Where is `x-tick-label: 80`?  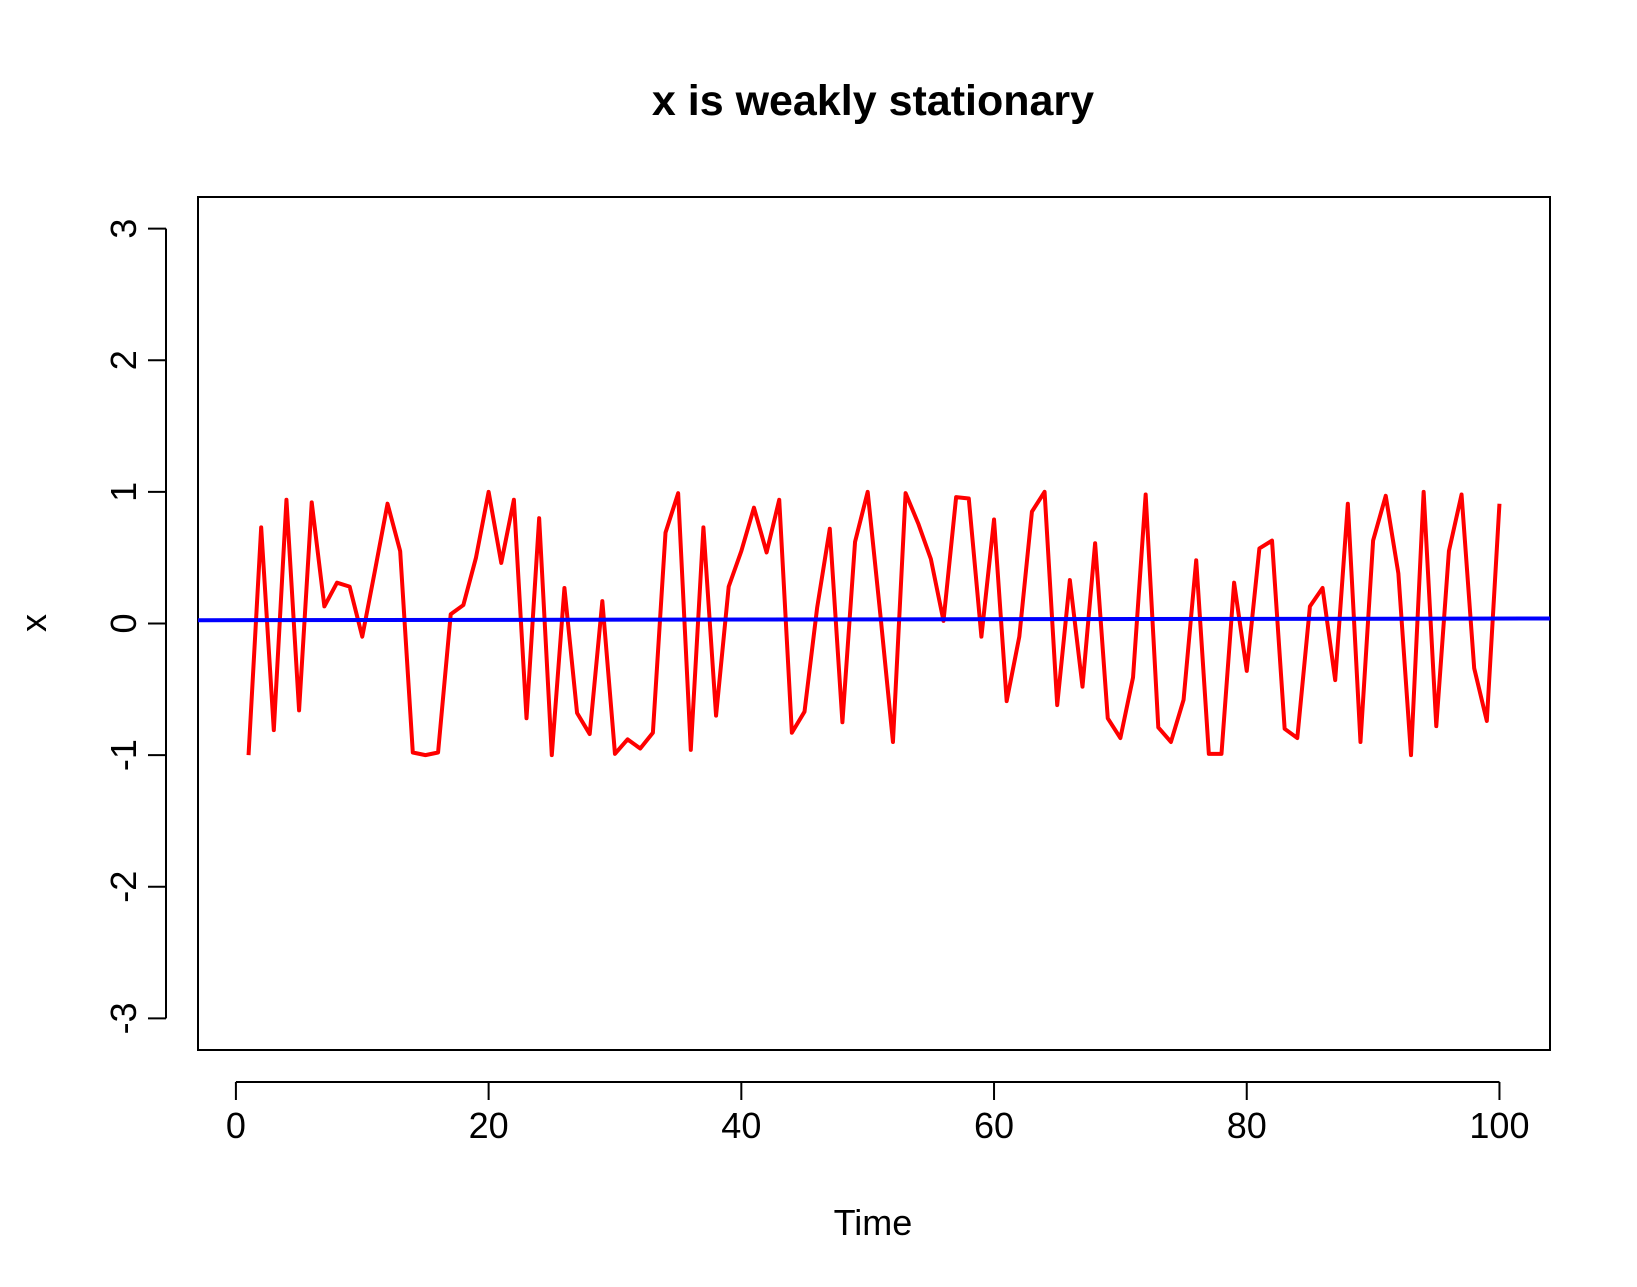 x-tick-label: 80 is located at coordinates (1247, 1125).